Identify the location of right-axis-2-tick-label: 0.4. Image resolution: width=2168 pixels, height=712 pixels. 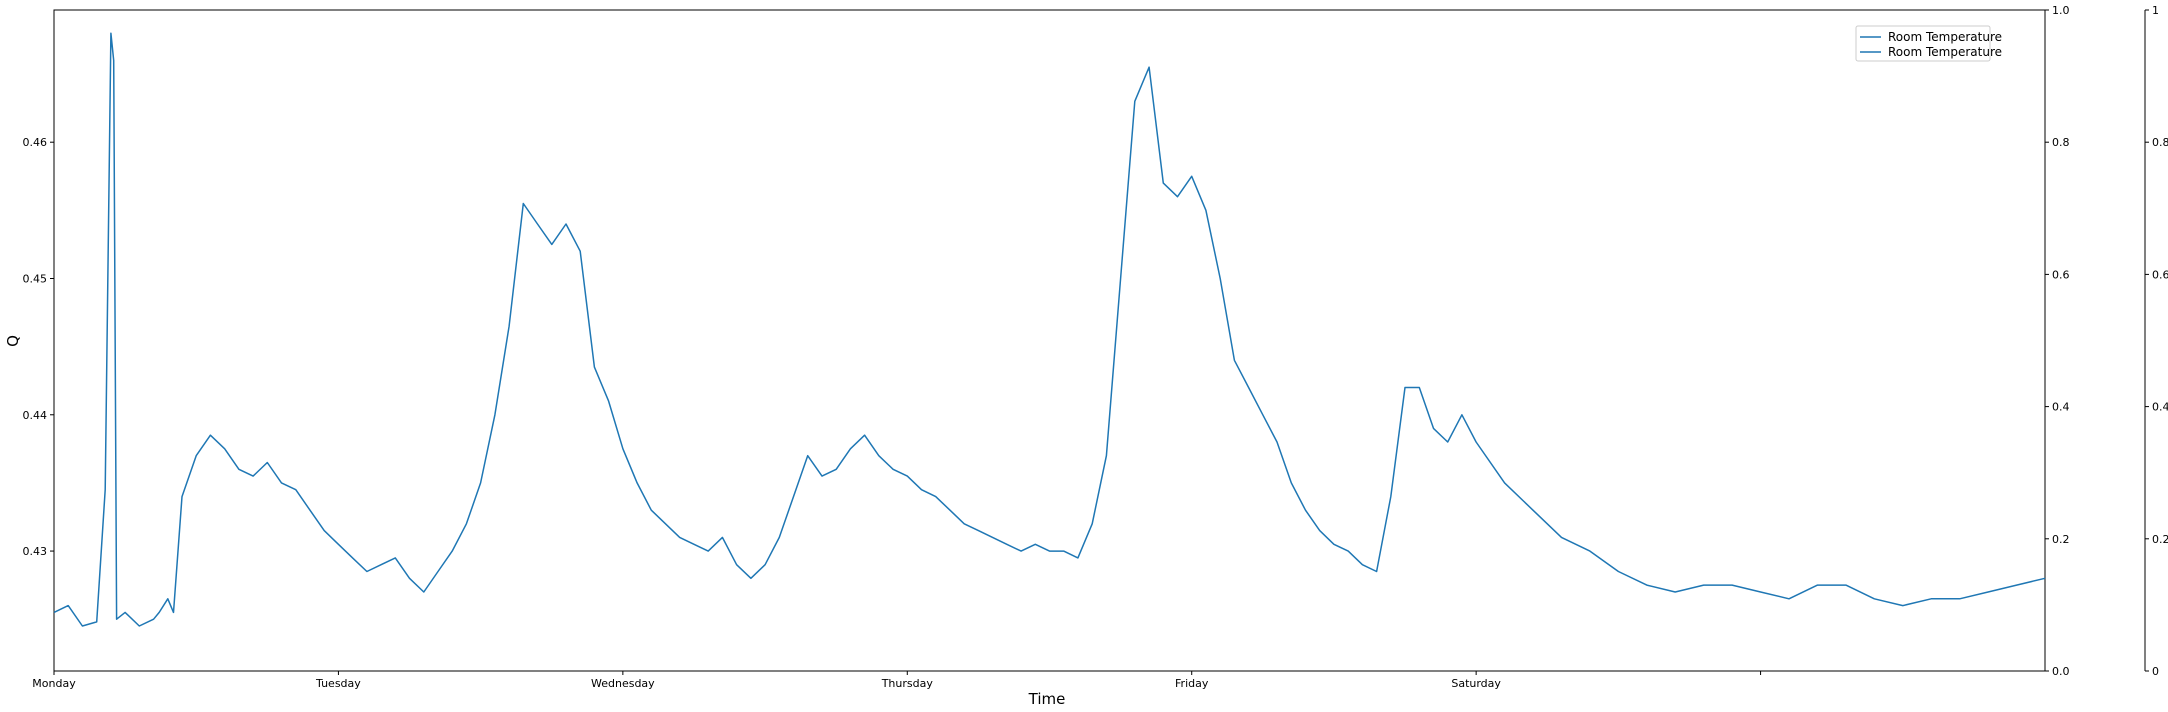
(2160, 407).